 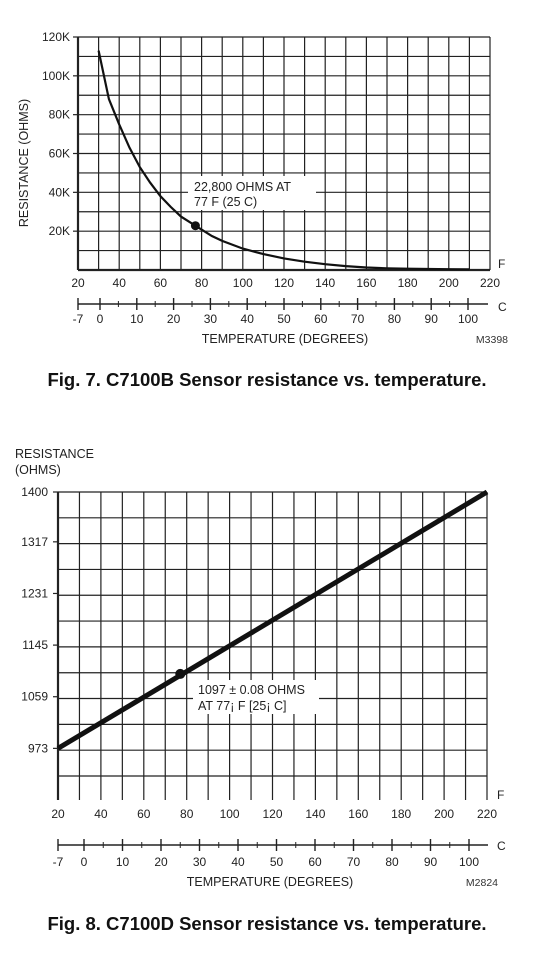 I want to click on y-tick-label: 1400, so click(x=34, y=492).